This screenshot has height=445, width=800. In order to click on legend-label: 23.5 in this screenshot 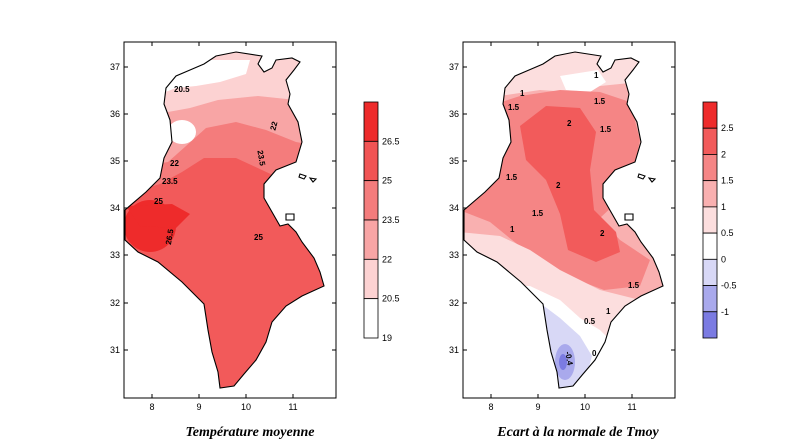, I will do `click(391, 220)`.